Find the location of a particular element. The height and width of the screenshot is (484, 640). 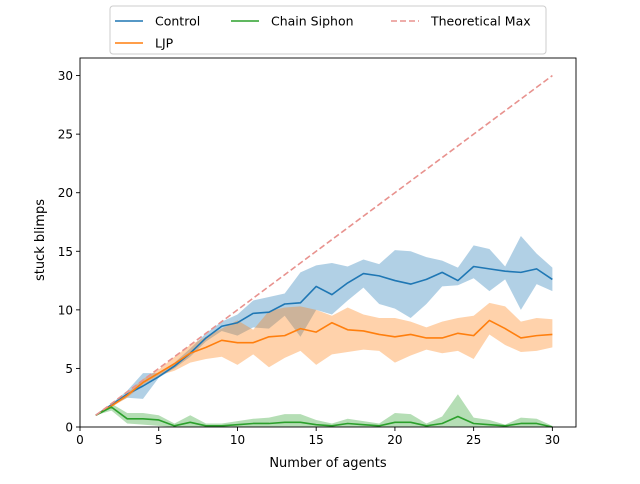

legend-label-control: Control is located at coordinates (177, 21).